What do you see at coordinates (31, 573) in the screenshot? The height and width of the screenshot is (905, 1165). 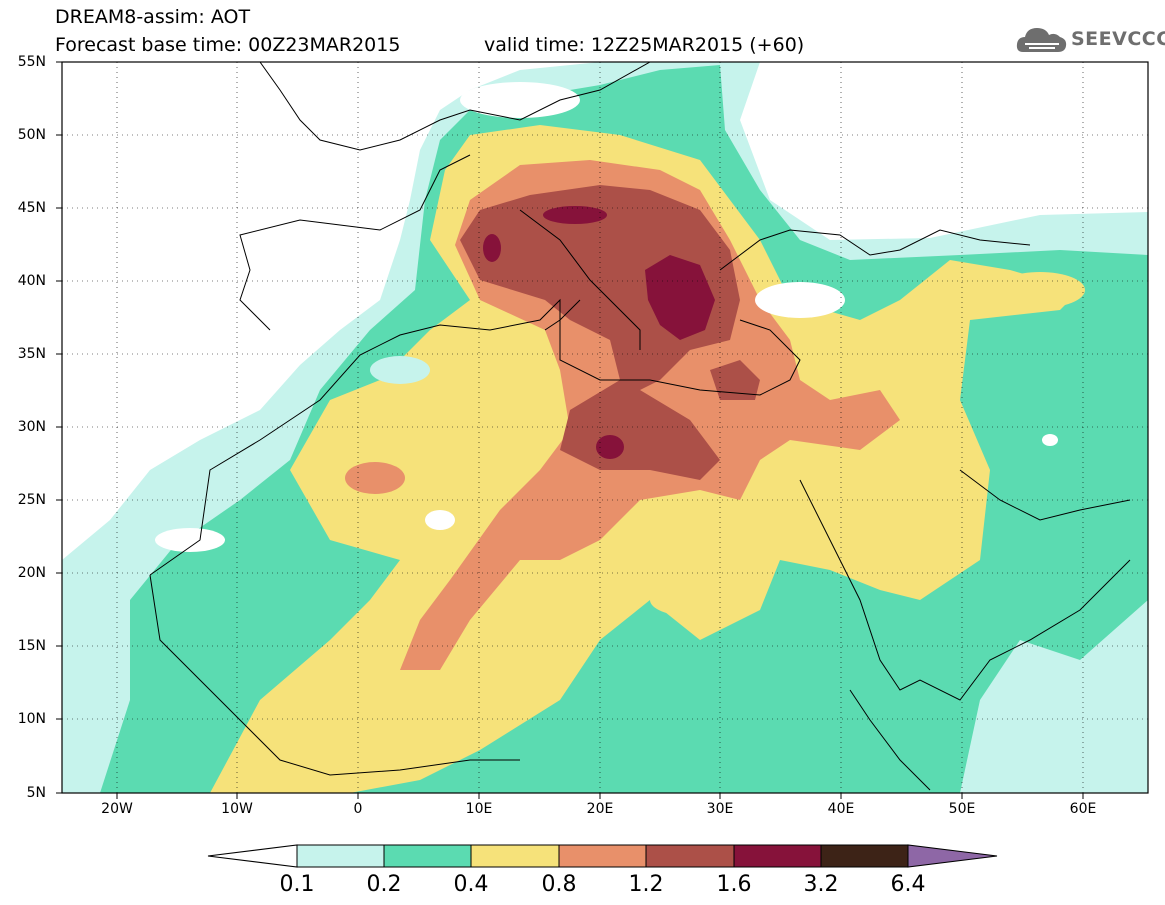 I see `lat-label: 20N` at bounding box center [31, 573].